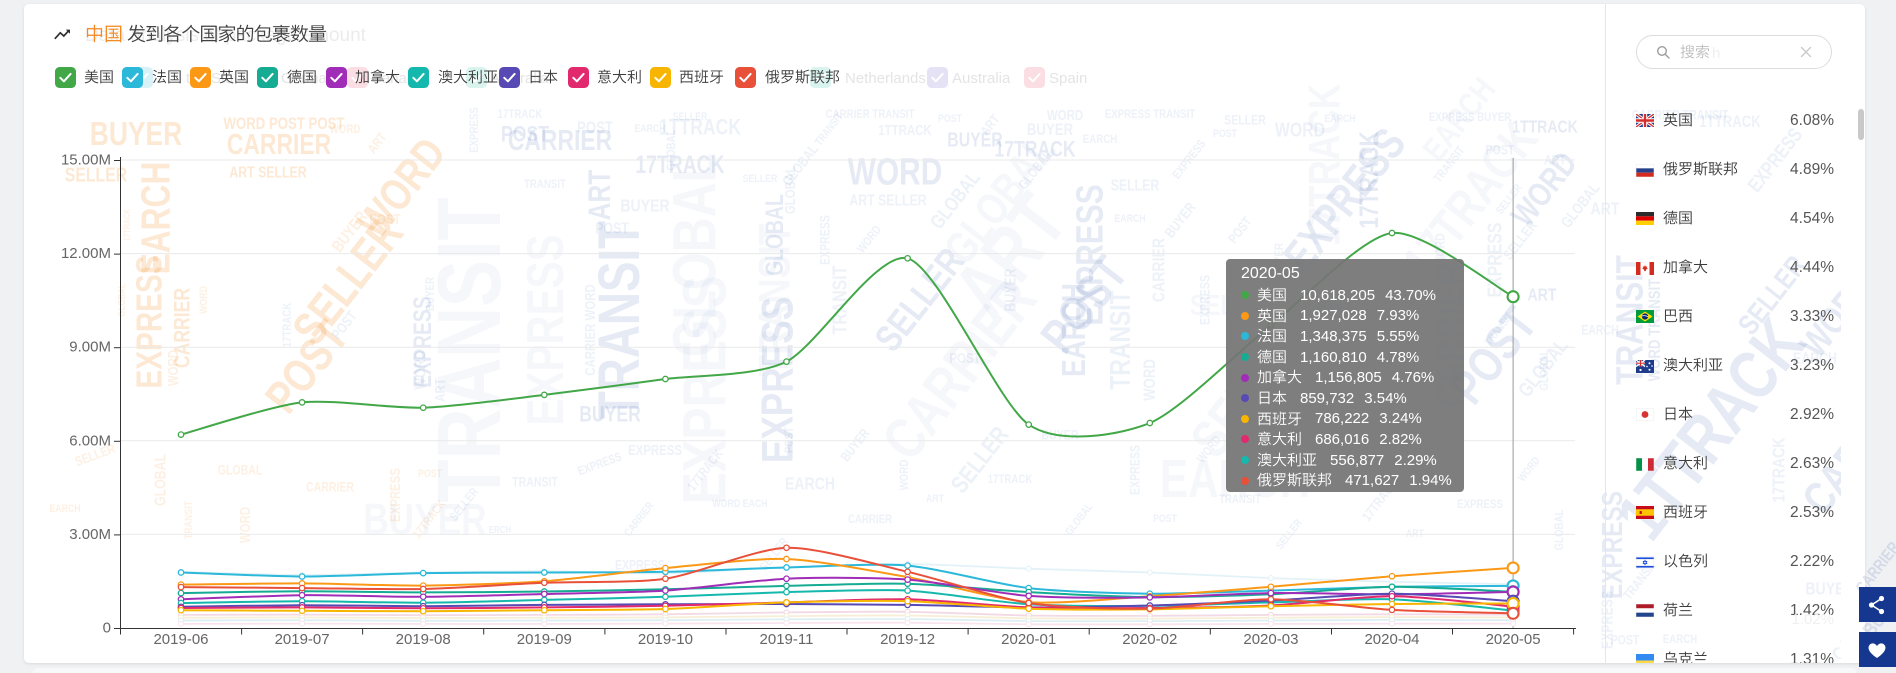 The width and height of the screenshot is (1896, 673). What do you see at coordinates (1513, 639) in the screenshot?
I see `svg-text: 2020-05` at bounding box center [1513, 639].